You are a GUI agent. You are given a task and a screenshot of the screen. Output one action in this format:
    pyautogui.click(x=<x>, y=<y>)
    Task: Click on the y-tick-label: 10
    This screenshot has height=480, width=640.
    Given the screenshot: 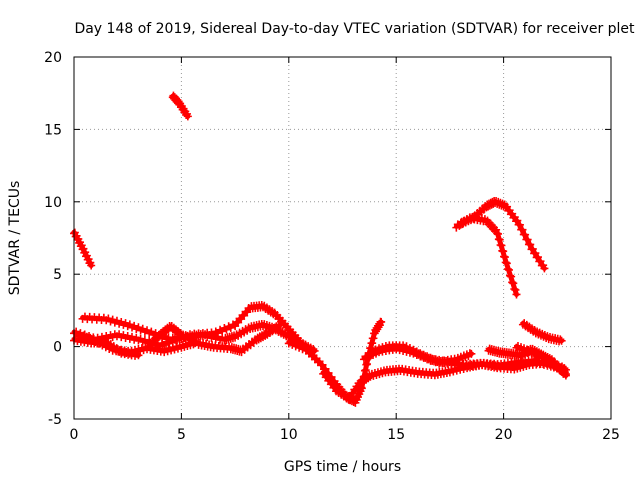 What is the action you would take?
    pyautogui.click(x=53, y=203)
    